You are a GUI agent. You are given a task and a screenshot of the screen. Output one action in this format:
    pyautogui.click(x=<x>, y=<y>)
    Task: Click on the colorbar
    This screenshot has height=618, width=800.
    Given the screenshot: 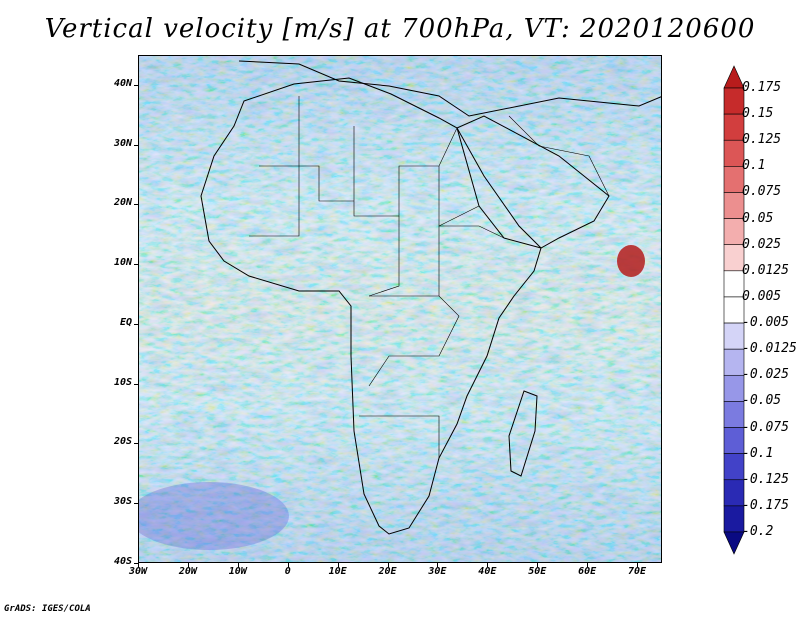 What is the action you would take?
    pyautogui.click(x=734, y=310)
    